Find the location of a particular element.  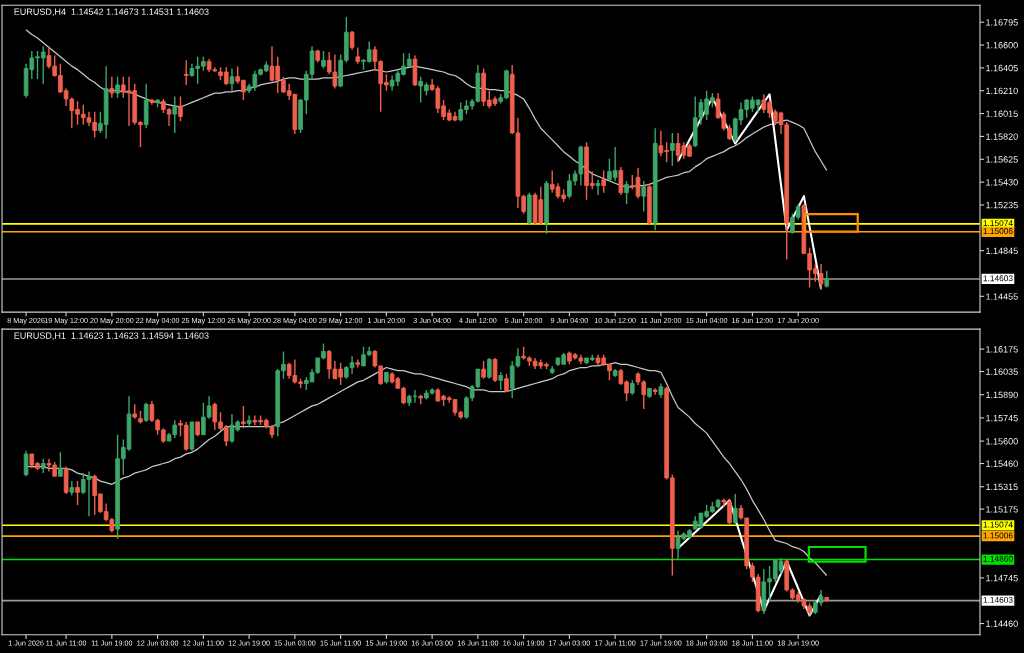

y-tick-label: 1.16035 is located at coordinates (1002, 371).